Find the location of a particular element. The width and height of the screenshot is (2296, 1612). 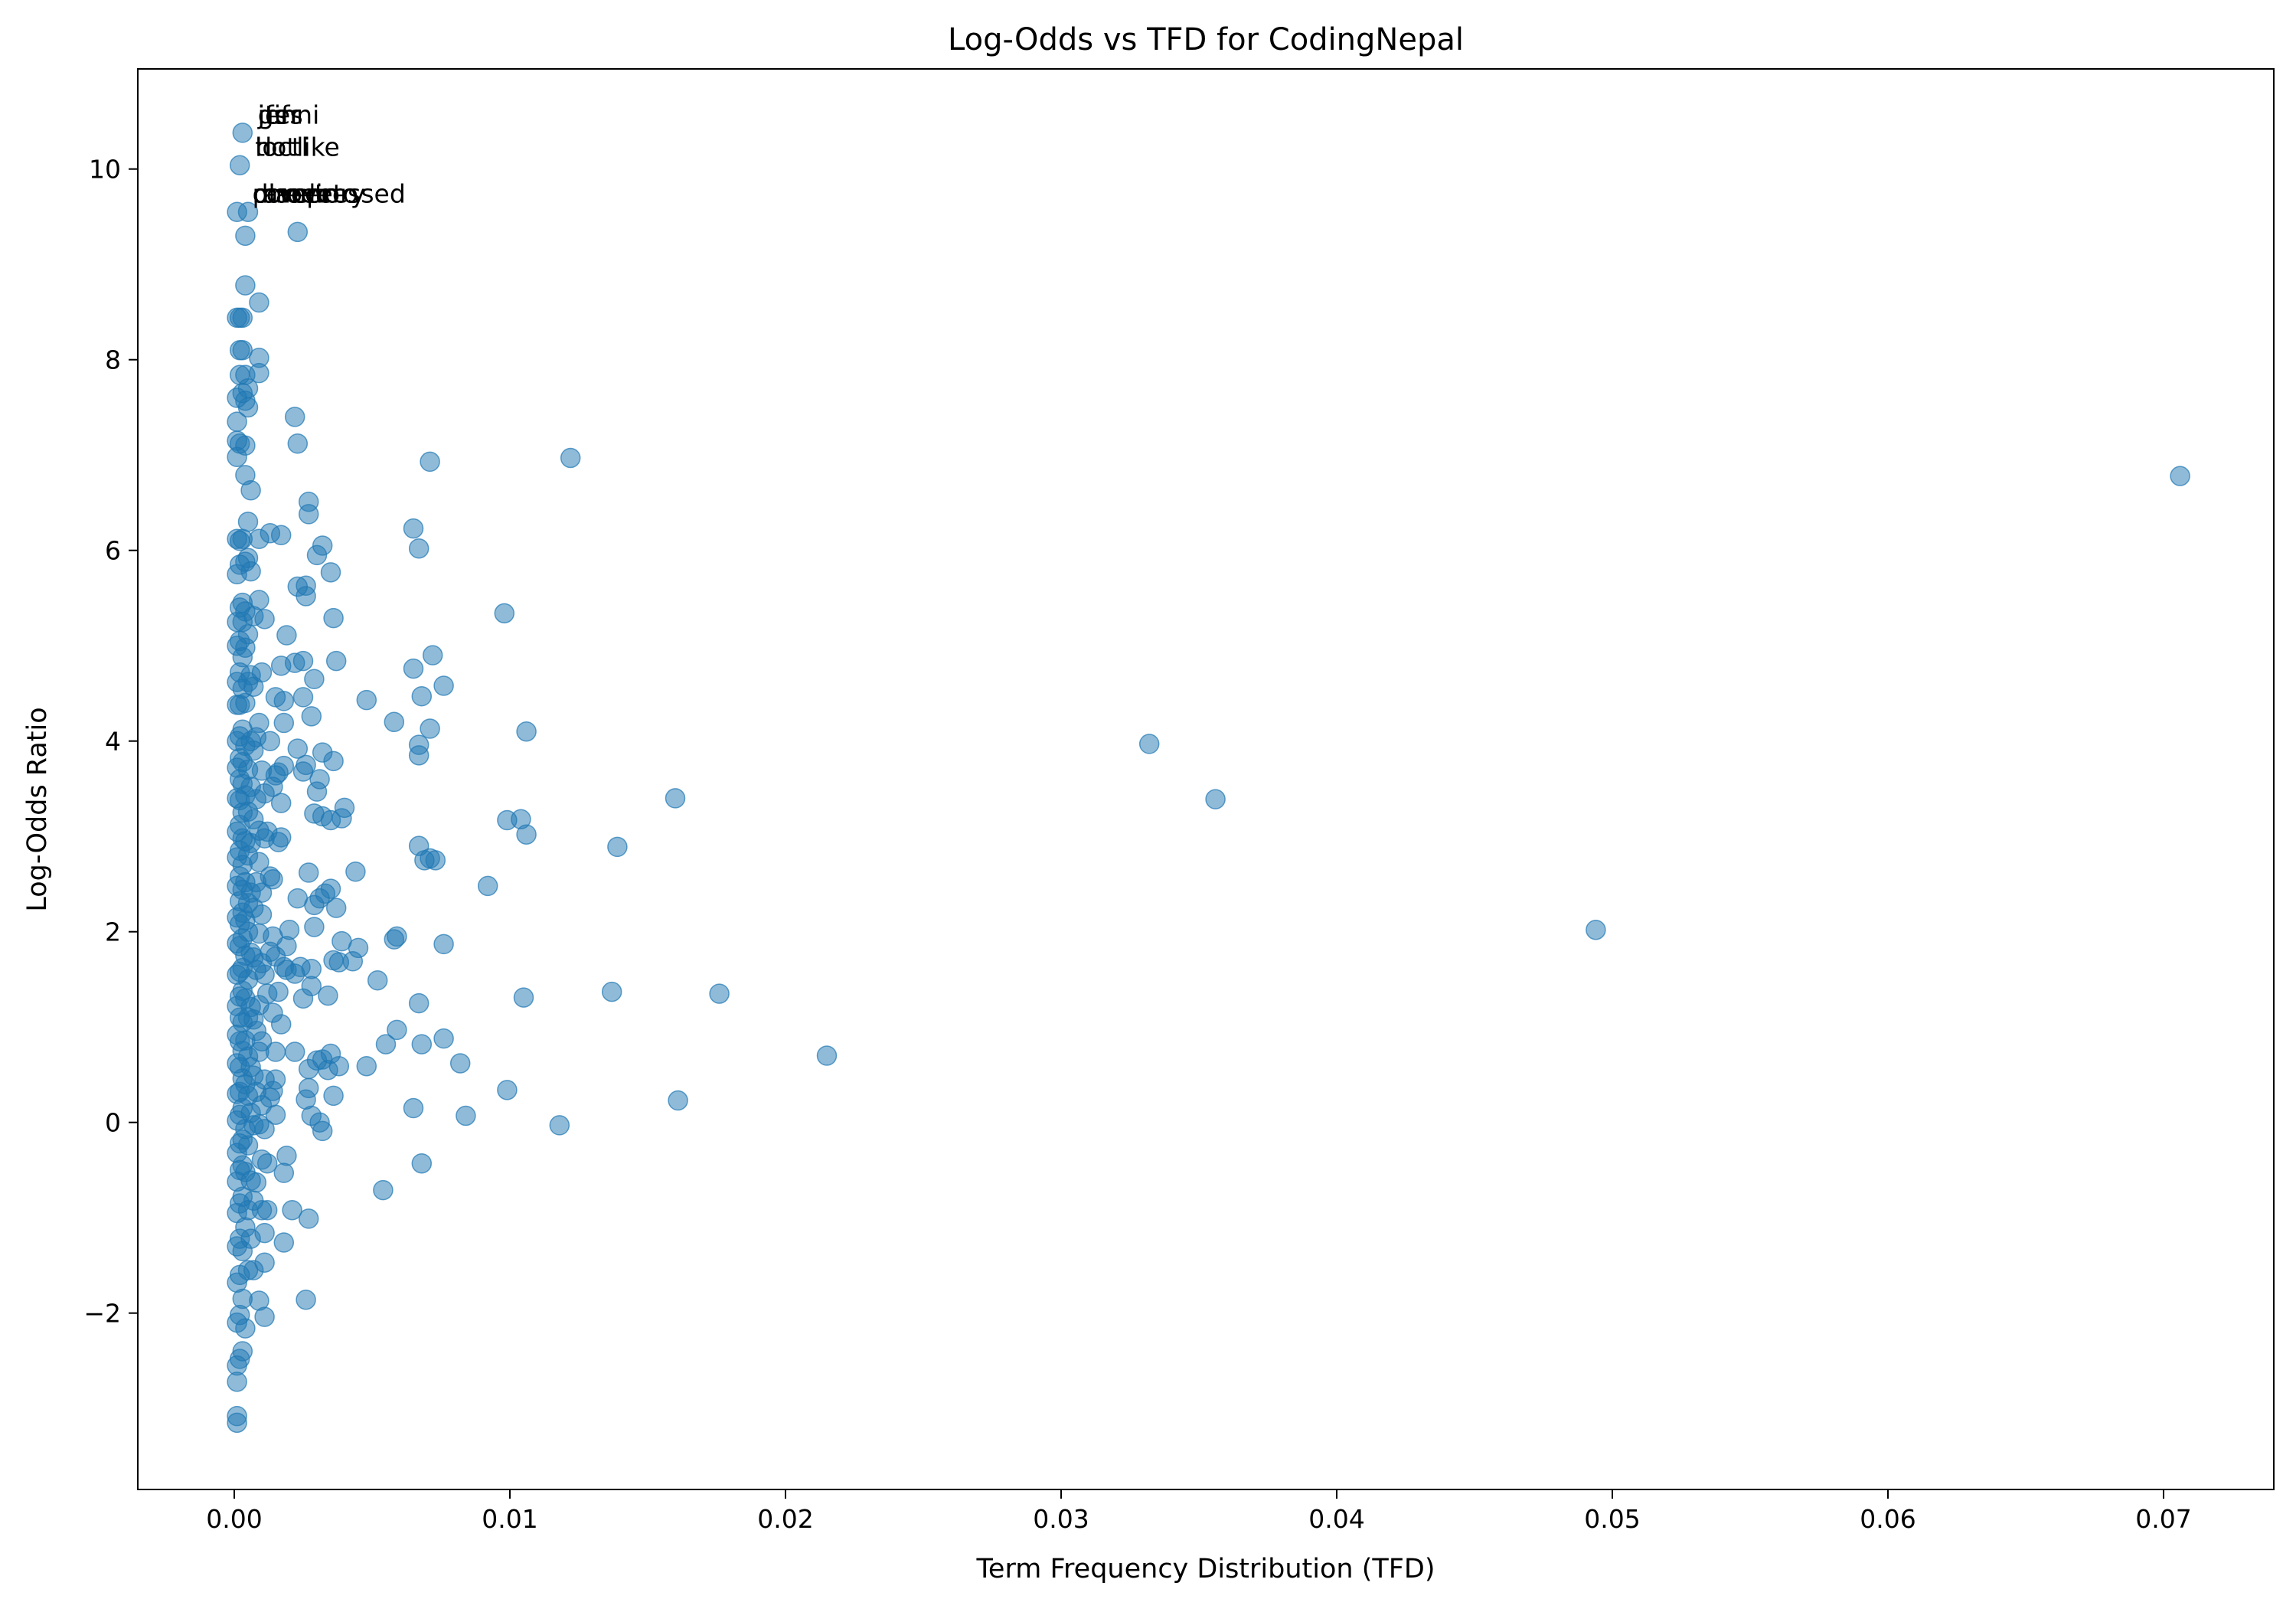

y-axis-label: Log-Odds Ratio is located at coordinates (37, 809).